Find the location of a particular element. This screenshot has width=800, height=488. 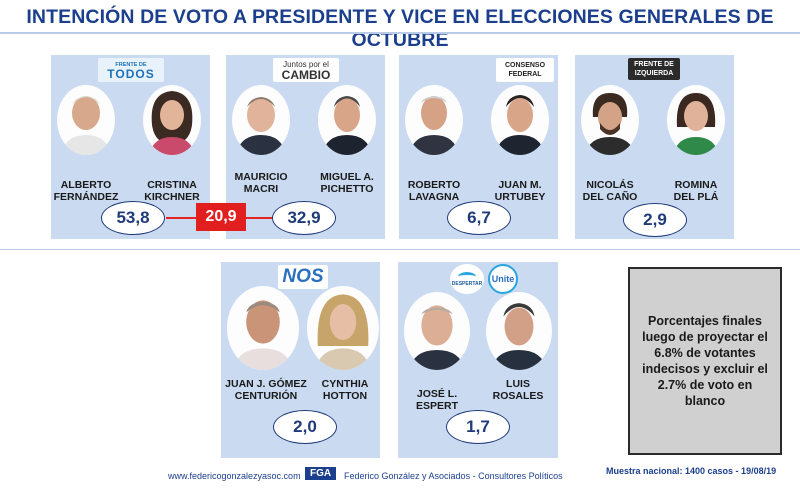

photo-cristina-kirchner is located at coordinates (172, 120).